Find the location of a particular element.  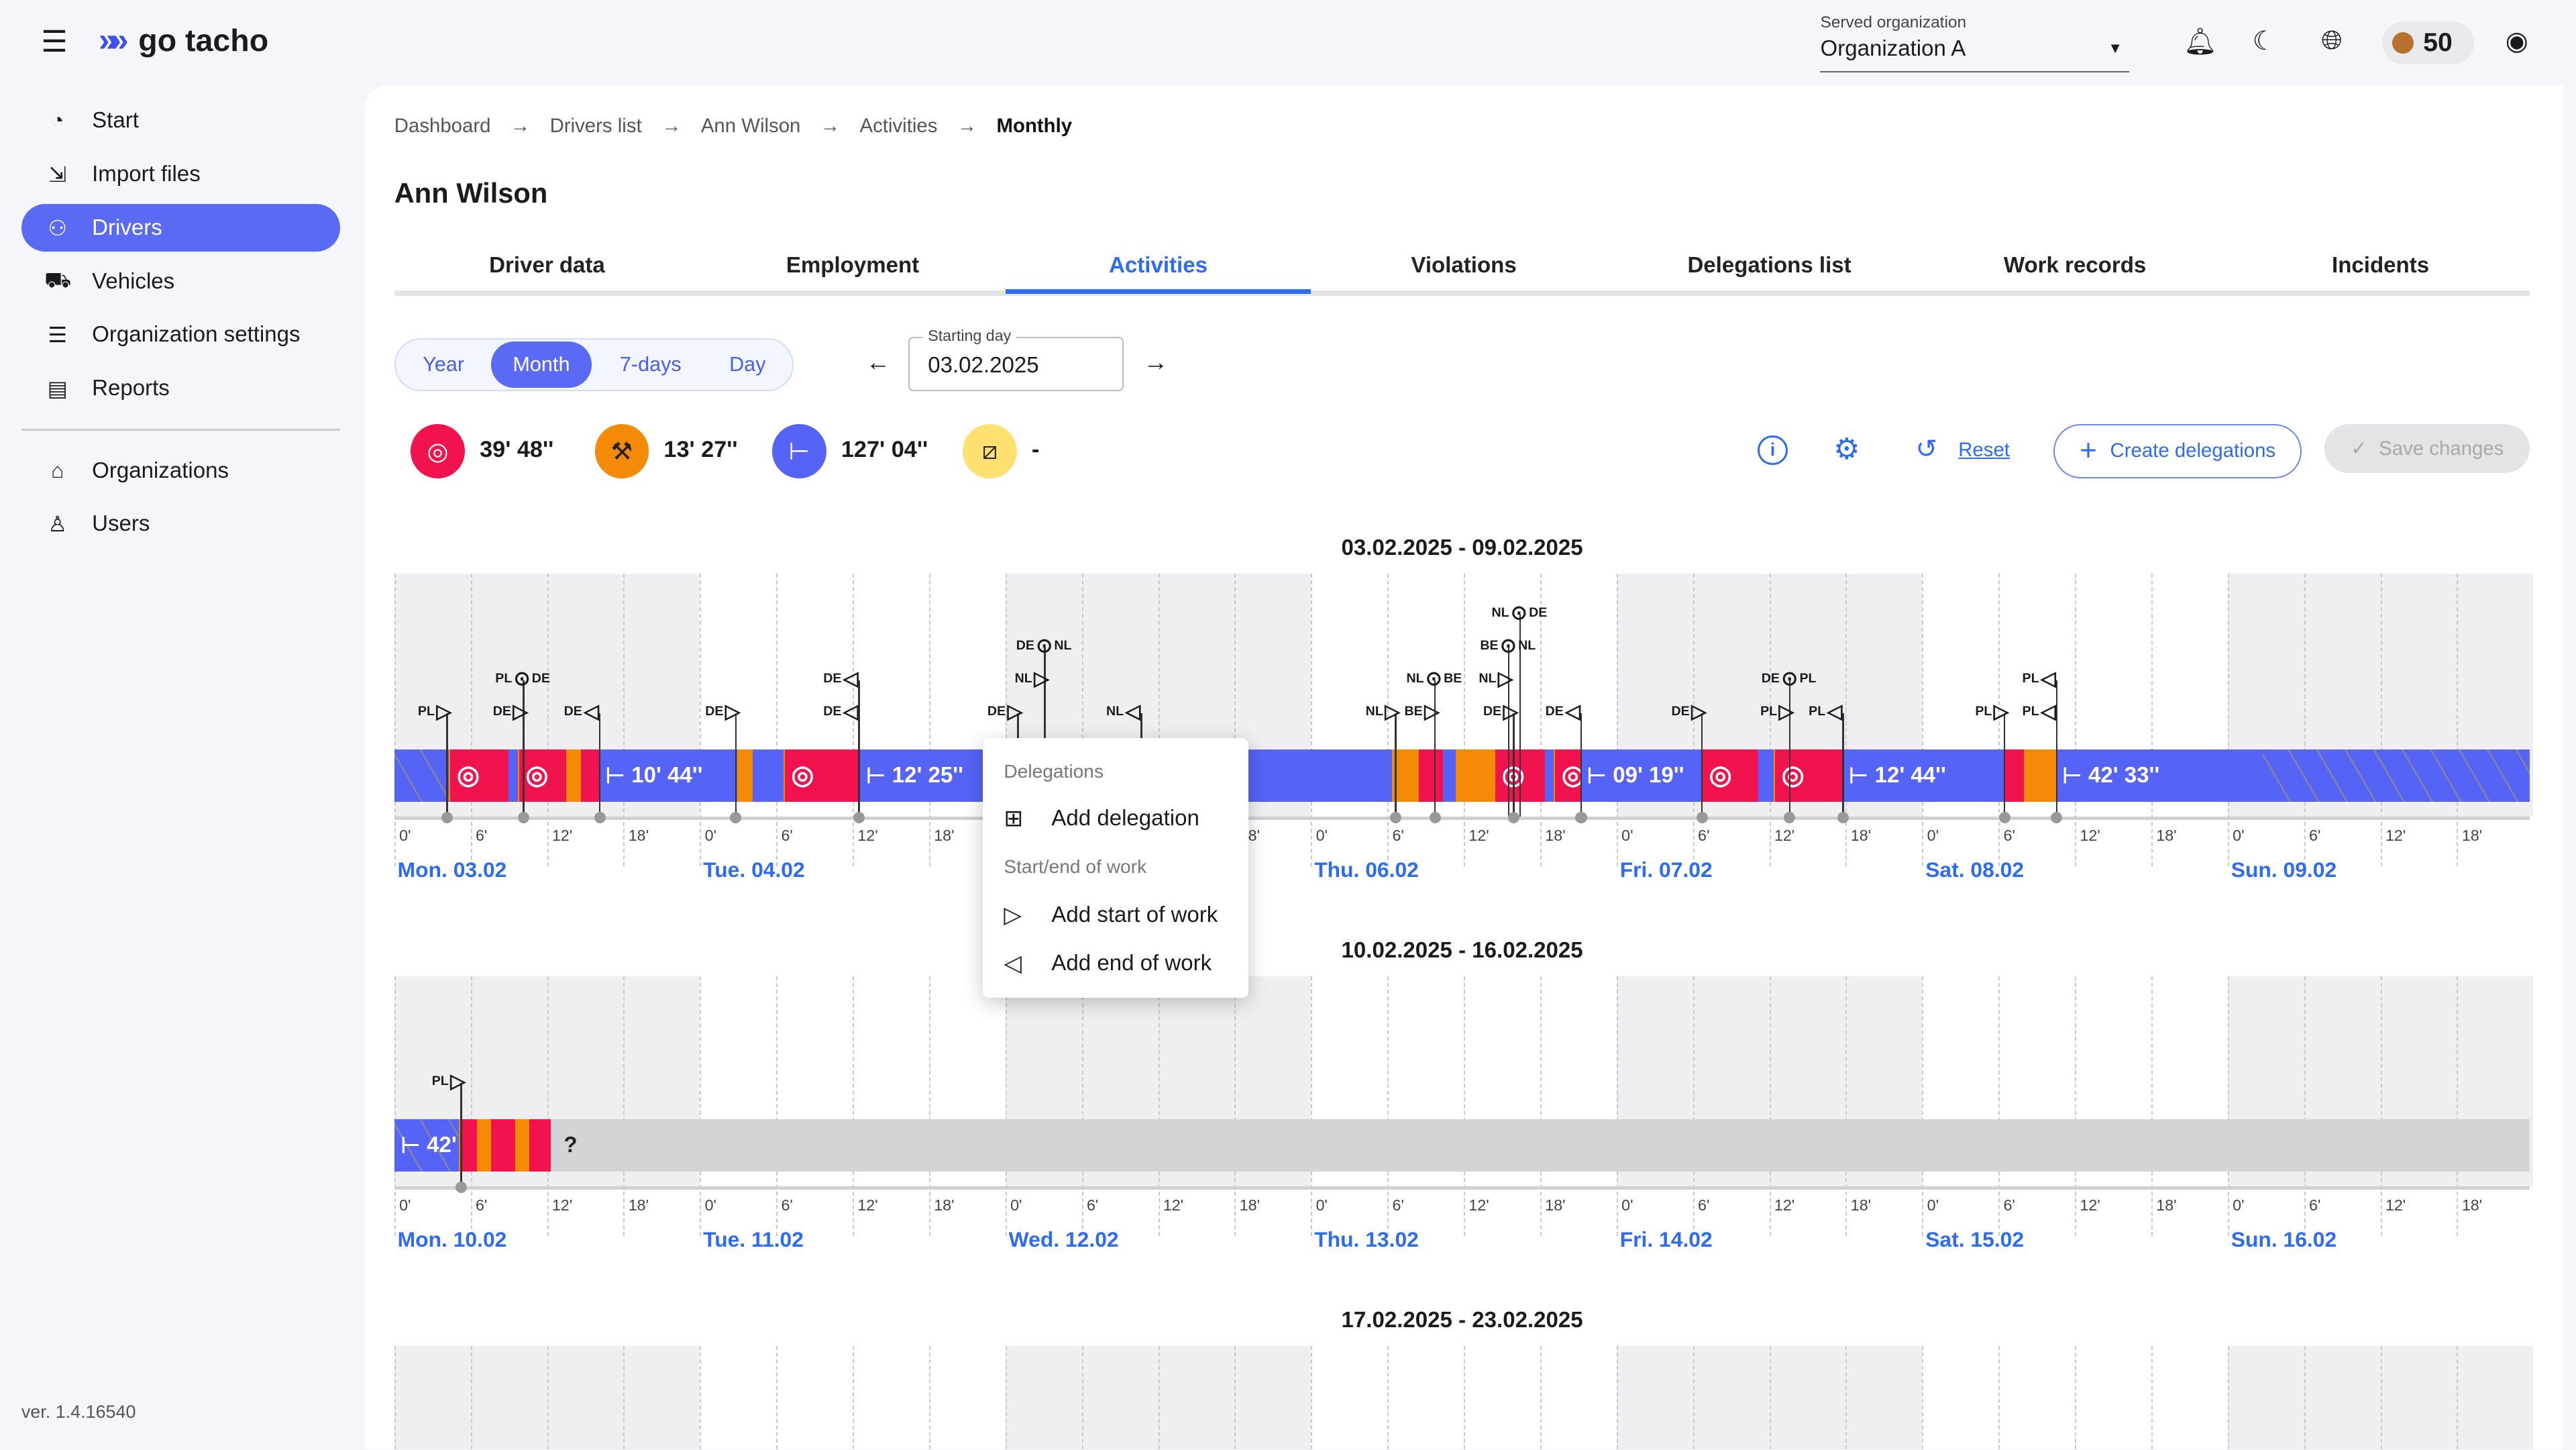

next-arrow-icon: → is located at coordinates (1156, 362).